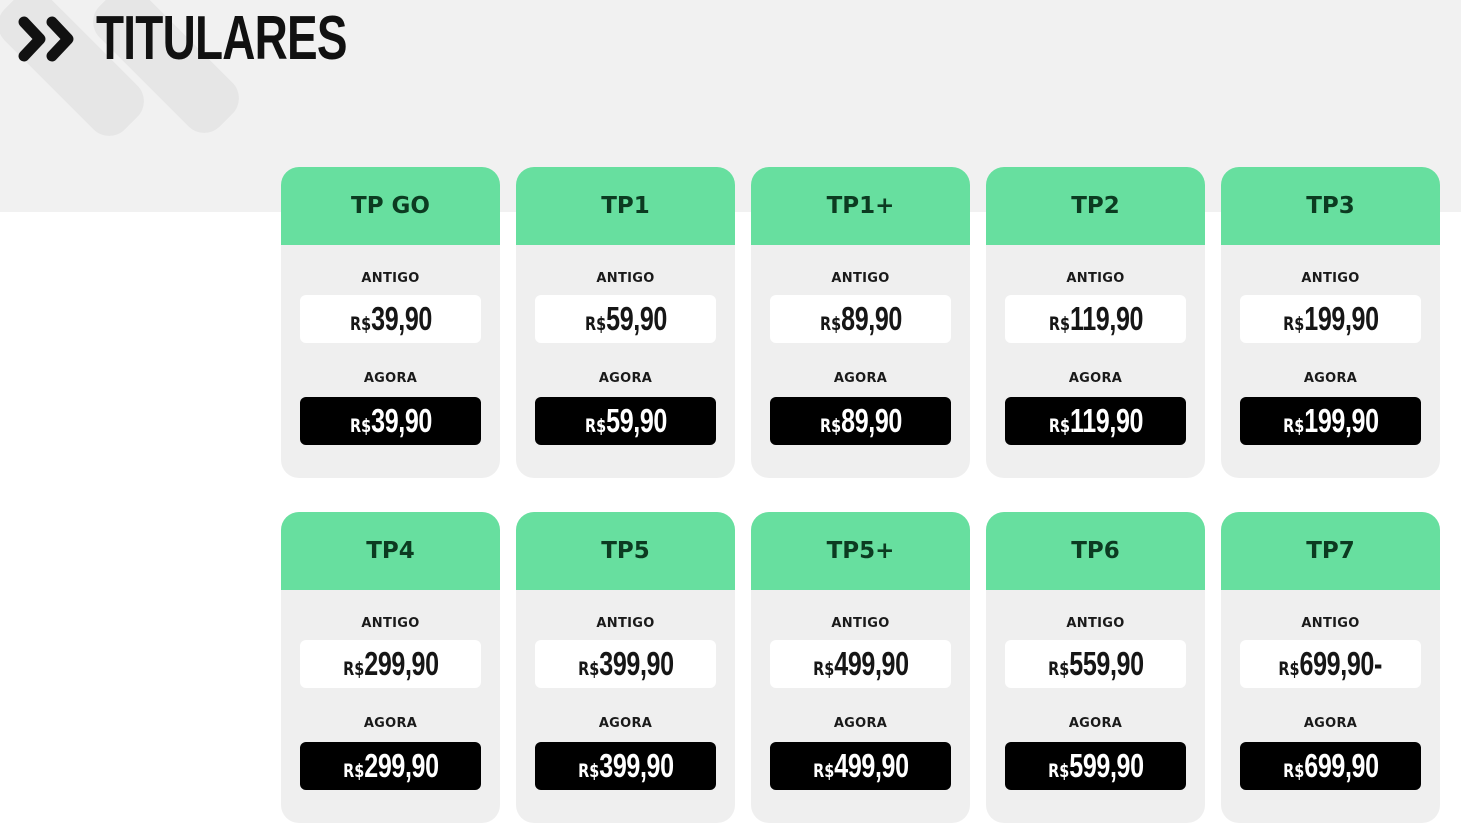 This screenshot has height=836, width=1461. I want to click on new-price-box: R$ 119,90, so click(1095, 421).